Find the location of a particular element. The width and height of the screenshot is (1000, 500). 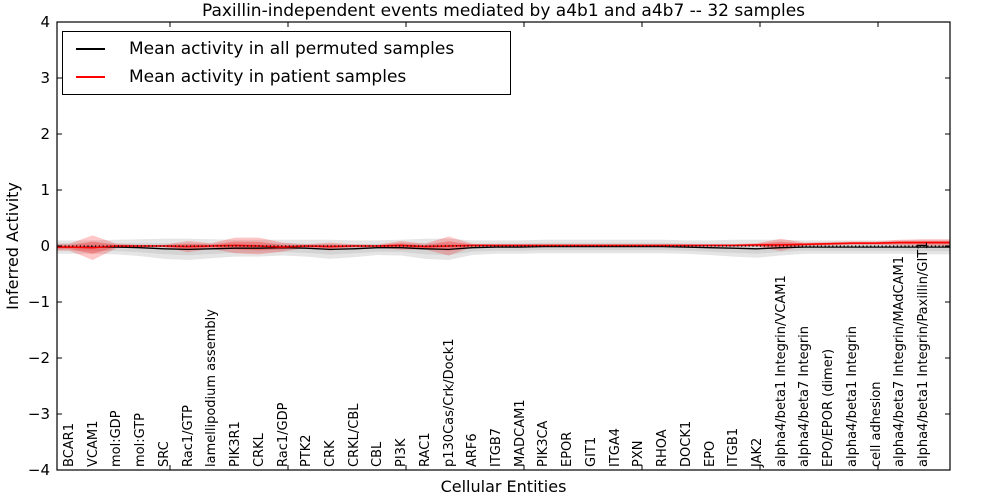

y-tick-label: −3 is located at coordinates (38, 414).